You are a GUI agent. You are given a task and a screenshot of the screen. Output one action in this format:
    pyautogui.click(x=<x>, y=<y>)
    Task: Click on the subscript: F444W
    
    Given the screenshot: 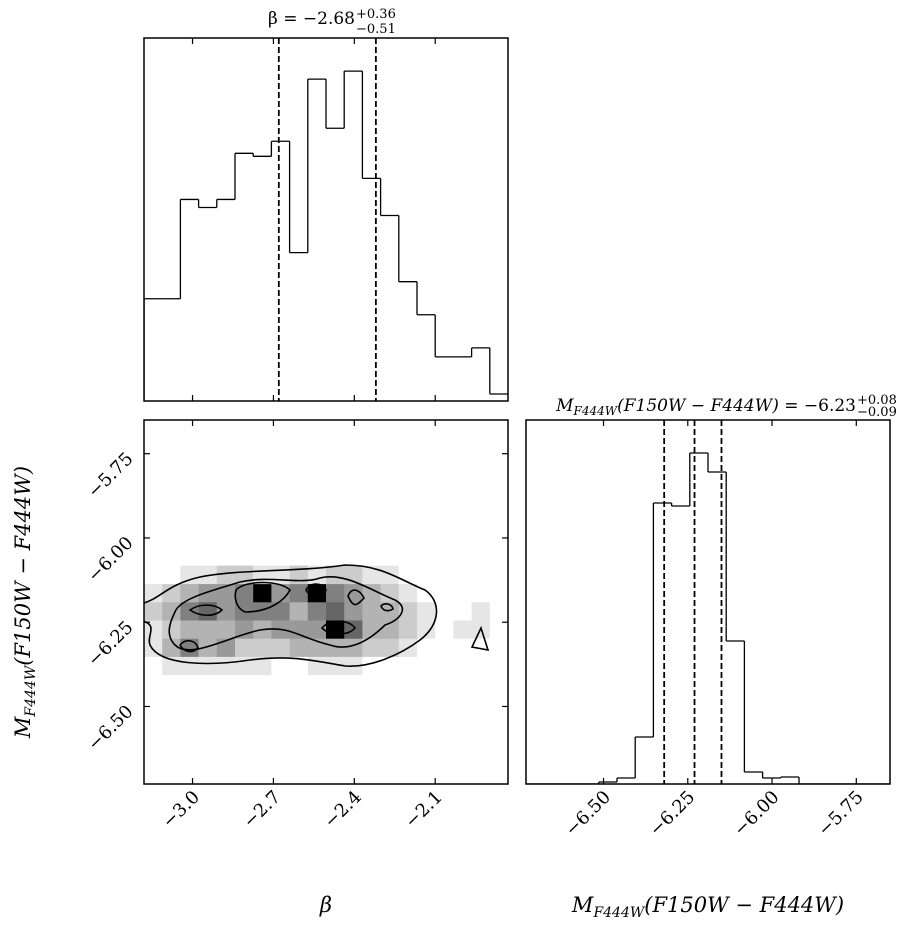 What is the action you would take?
    pyautogui.click(x=596, y=411)
    